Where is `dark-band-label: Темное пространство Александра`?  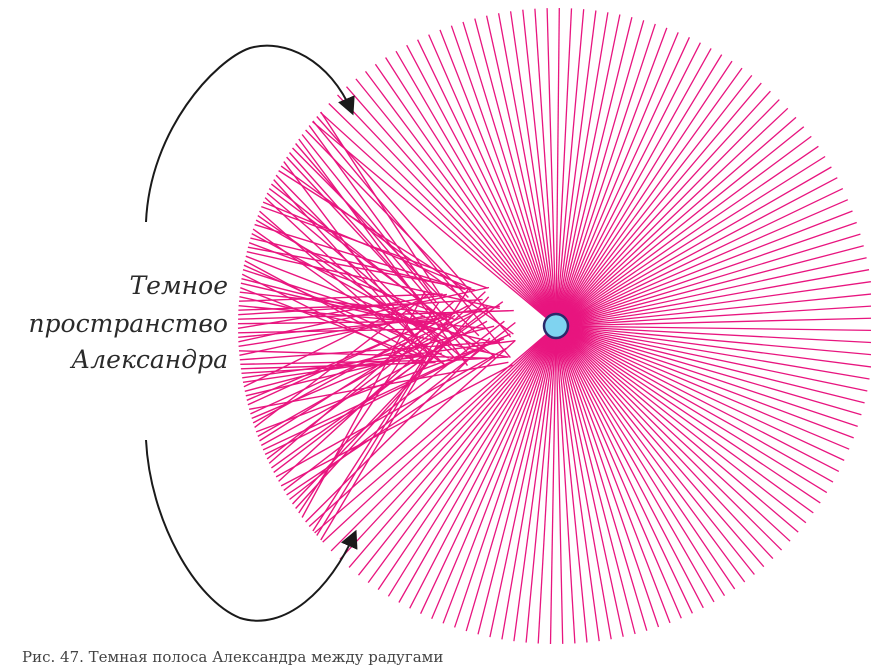 dark-band-label: Темное пространство Александра is located at coordinates (128, 322).